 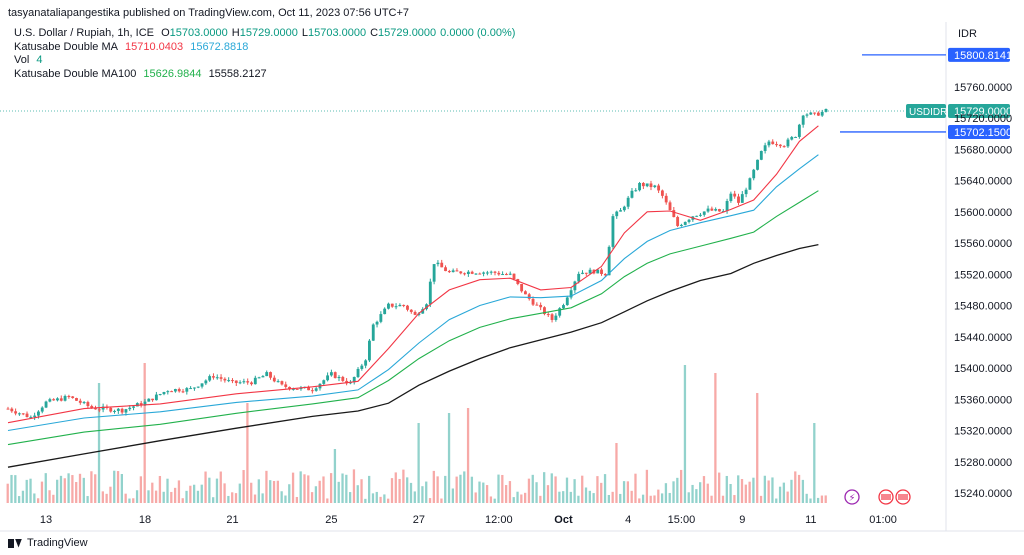 What do you see at coordinates (268, 48) in the screenshot?
I see `legend-ma1-row: Katusabe Double MA 15710.0403 15672.8818` at bounding box center [268, 48].